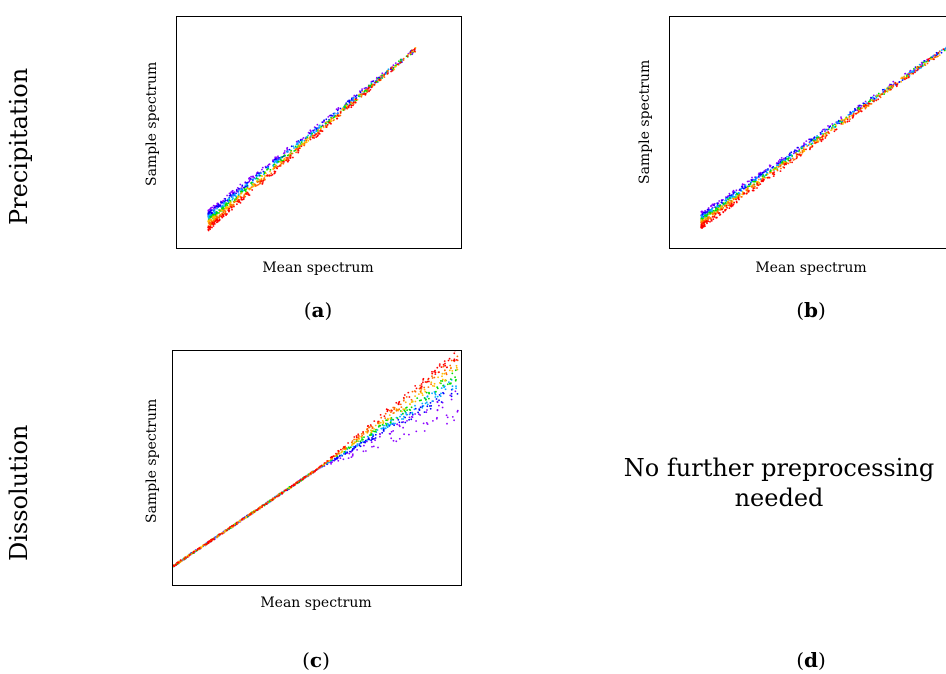 The image size is (946, 674). Describe the element at coordinates (316, 660) in the screenshot. I see `panel-label-c: (c)` at that location.